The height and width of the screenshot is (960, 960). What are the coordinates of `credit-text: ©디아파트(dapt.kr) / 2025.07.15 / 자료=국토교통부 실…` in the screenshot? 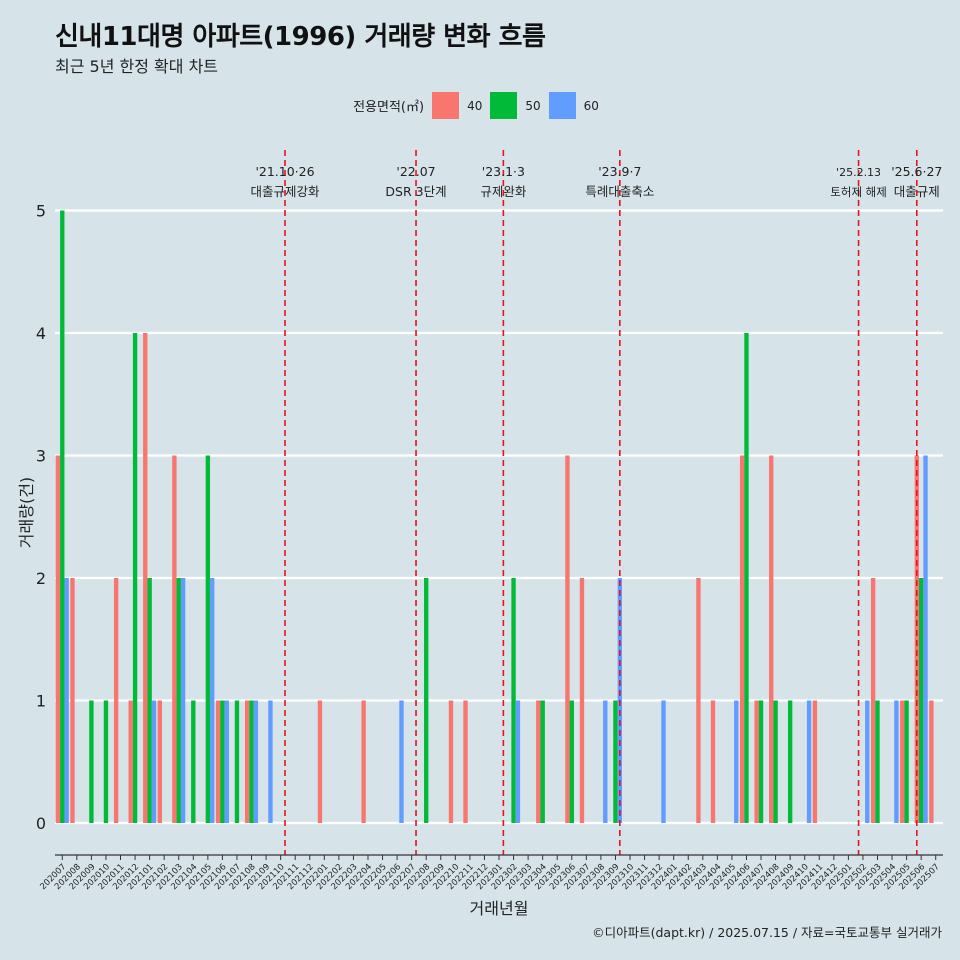 It's located at (767, 932).